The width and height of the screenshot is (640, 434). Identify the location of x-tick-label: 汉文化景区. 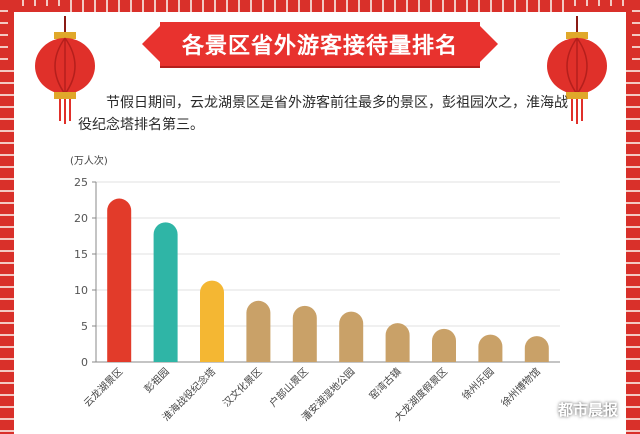
(242, 387).